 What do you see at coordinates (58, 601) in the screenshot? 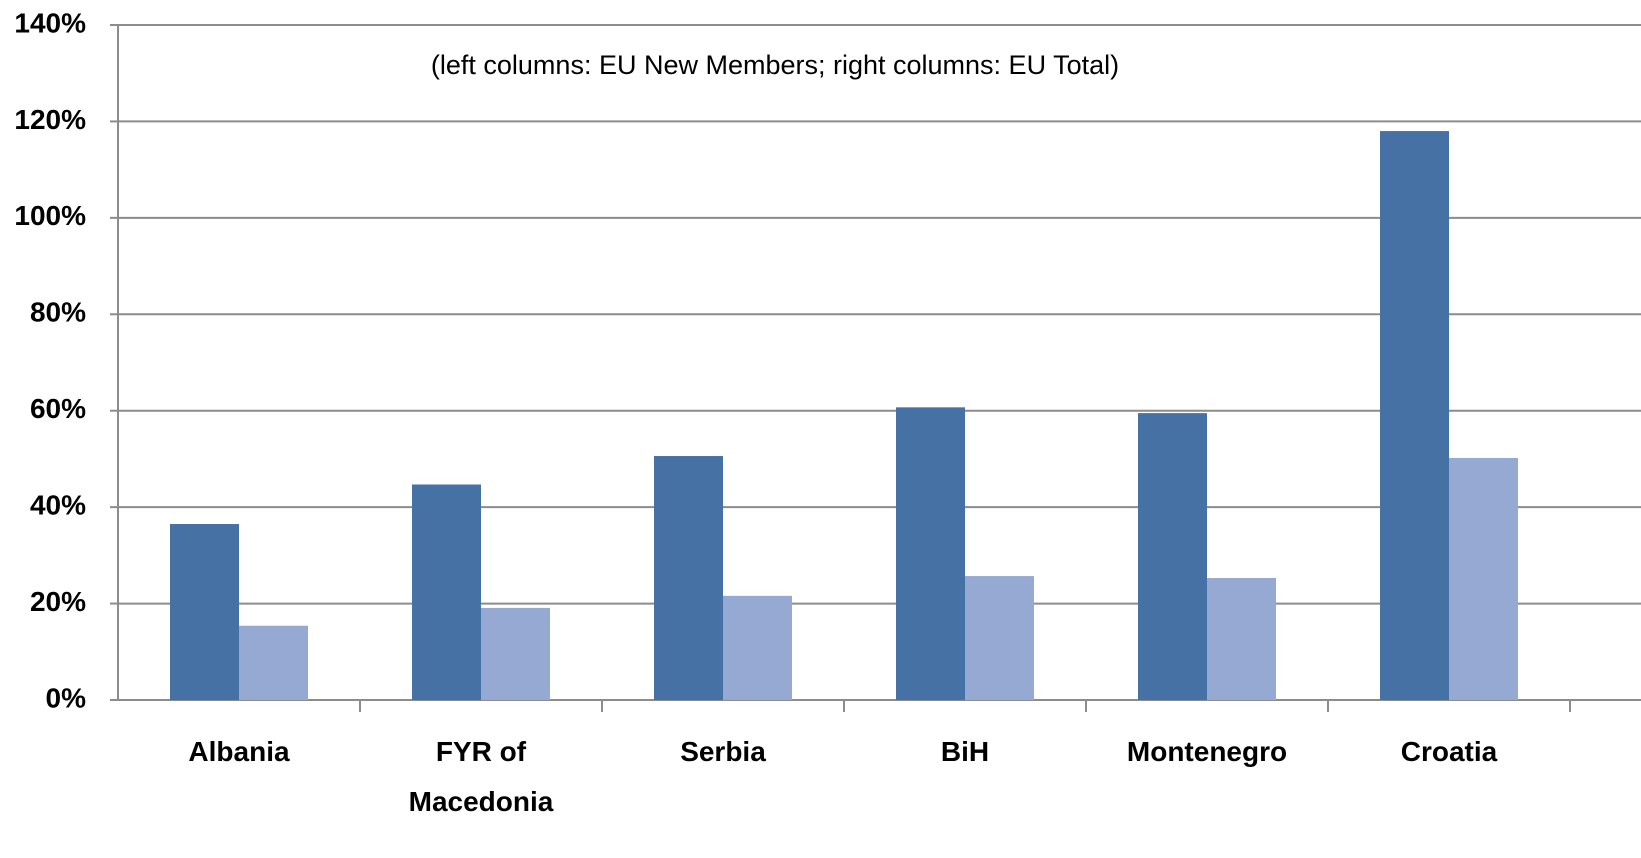
I see `y-tick-label: 20%` at bounding box center [58, 601].